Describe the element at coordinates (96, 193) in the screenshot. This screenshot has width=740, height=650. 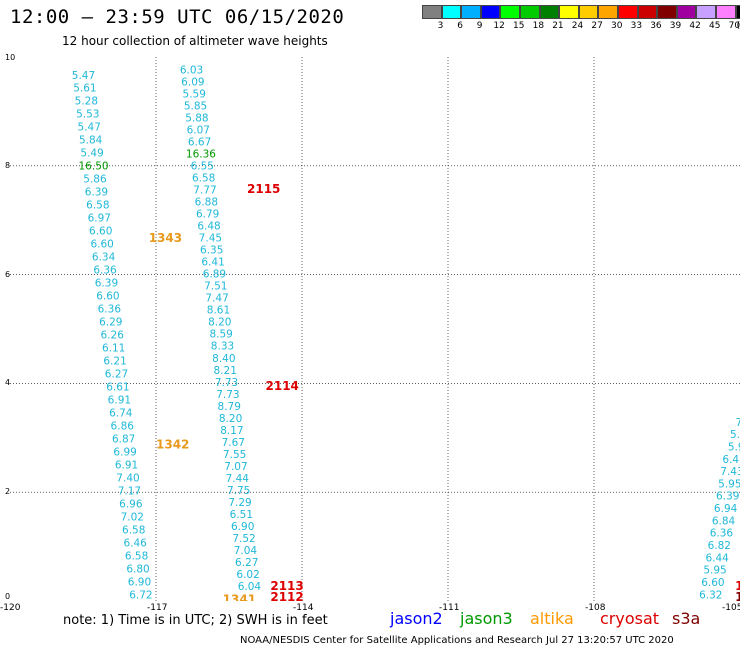
I see `track-a-value: 6.39` at that location.